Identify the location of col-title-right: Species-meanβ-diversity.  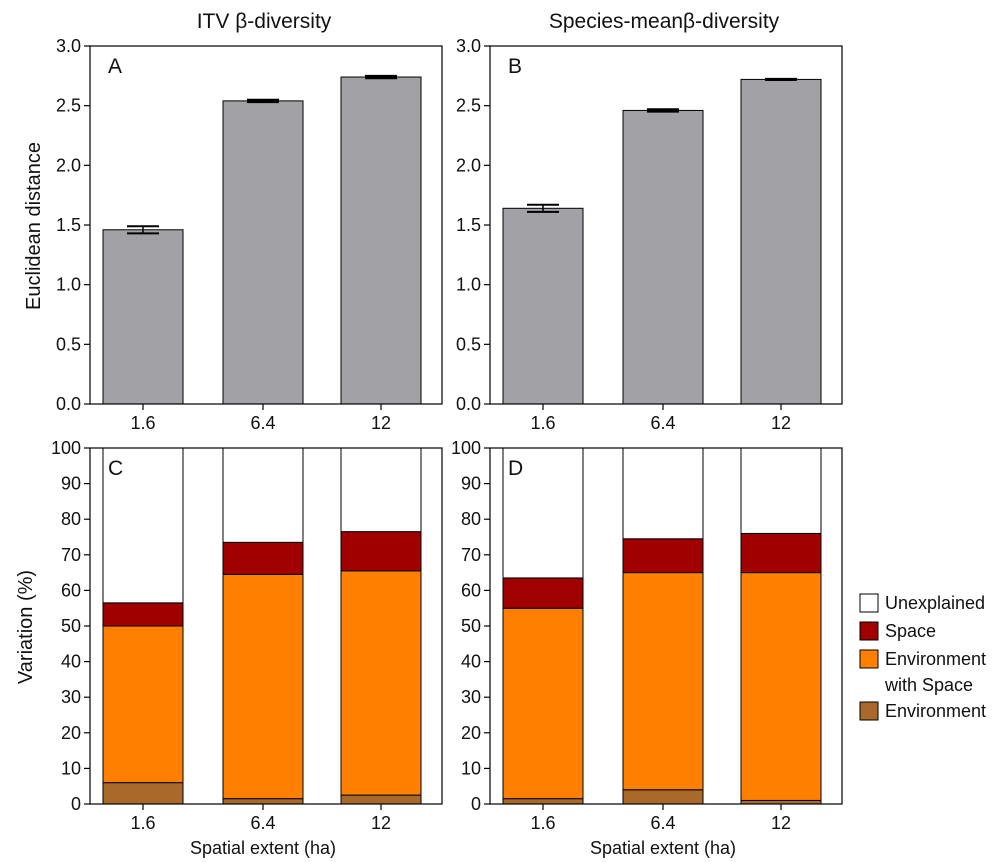
(664, 21).